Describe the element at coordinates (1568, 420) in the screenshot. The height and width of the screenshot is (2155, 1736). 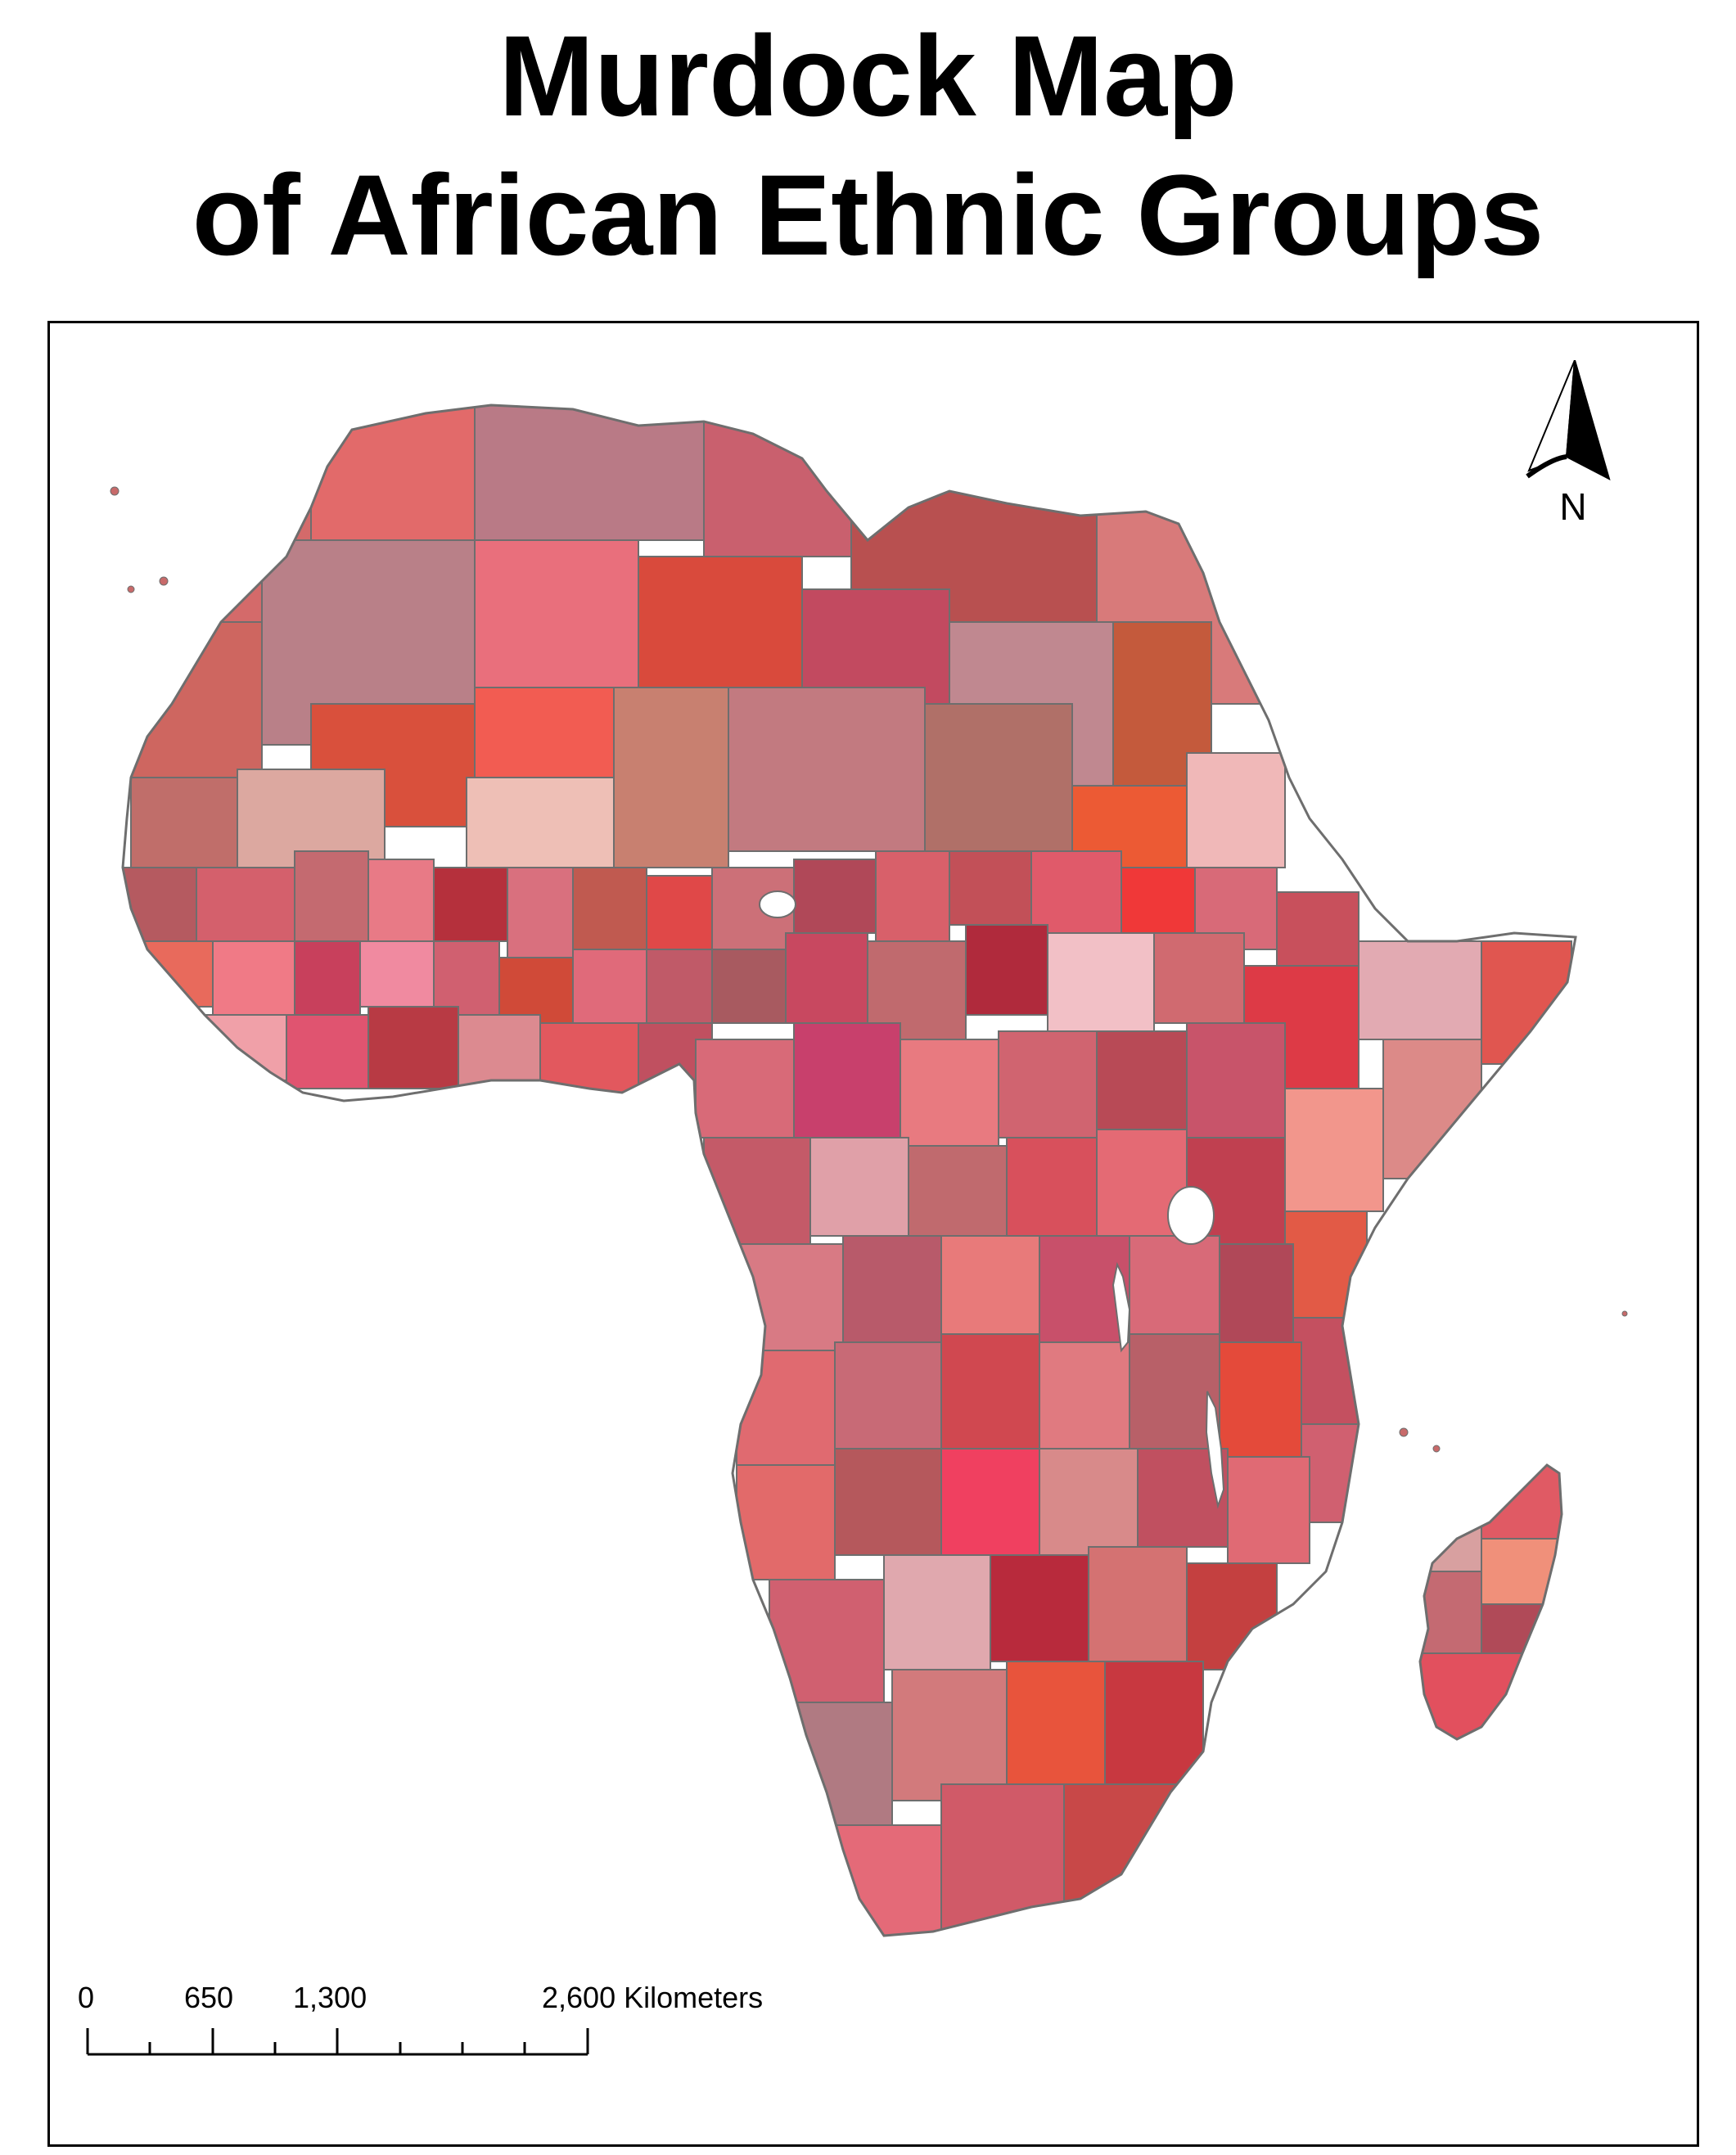
I see `north-arrow-icon` at that location.